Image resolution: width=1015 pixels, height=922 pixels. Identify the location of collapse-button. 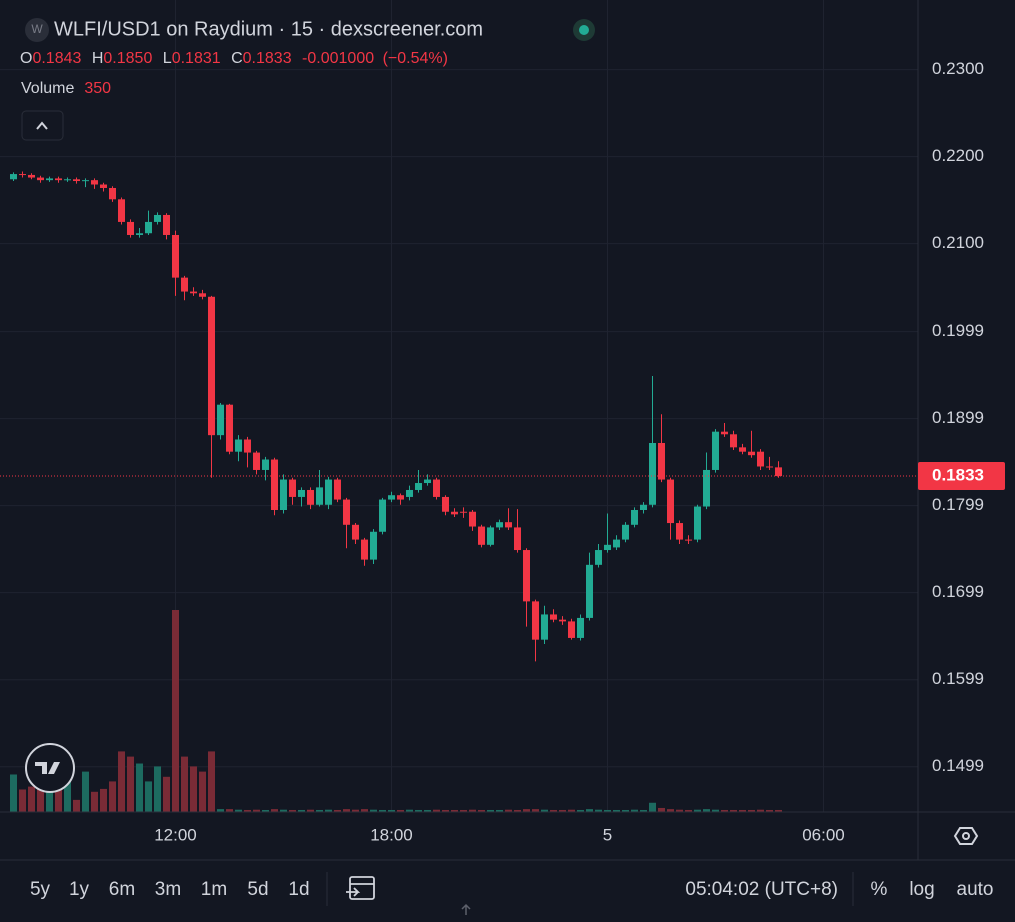
(42, 125).